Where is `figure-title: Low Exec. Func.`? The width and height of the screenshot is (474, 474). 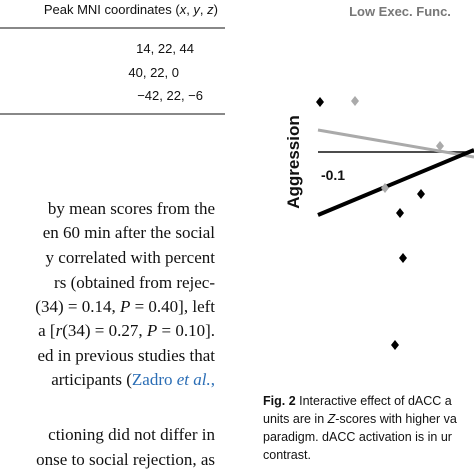 figure-title: Low Exec. Func. is located at coordinates (400, 11).